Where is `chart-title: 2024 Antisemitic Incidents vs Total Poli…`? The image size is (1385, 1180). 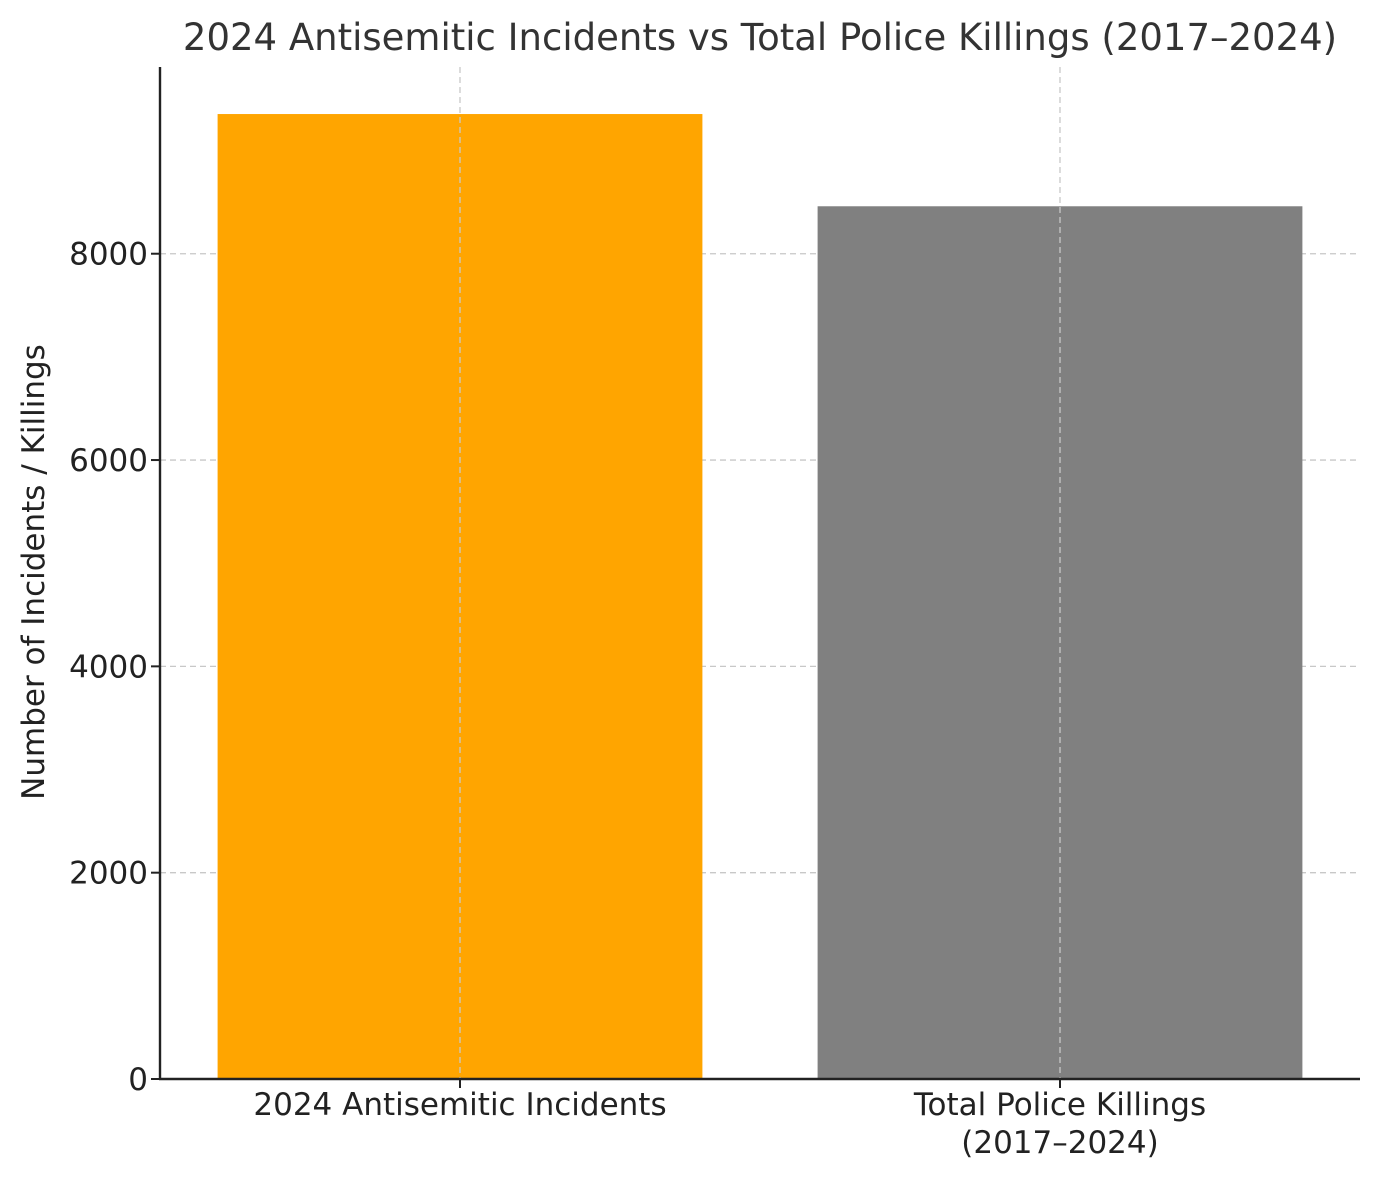
chart-title: 2024 Antisemitic Incidents vs Total Poli… is located at coordinates (760, 37).